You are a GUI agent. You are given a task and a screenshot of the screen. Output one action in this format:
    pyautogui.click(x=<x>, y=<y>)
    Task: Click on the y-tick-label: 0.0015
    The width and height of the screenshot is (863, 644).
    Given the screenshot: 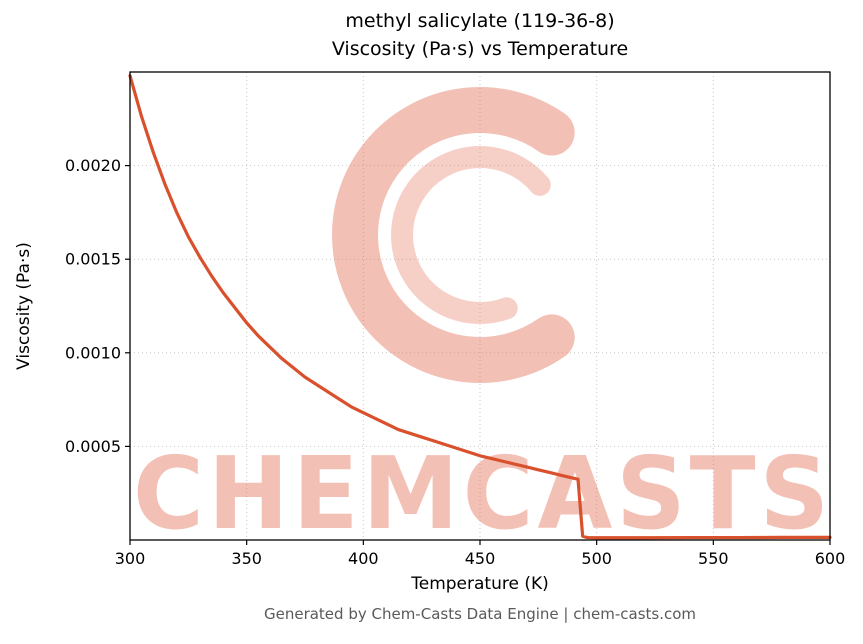 What is the action you would take?
    pyautogui.click(x=93, y=259)
    